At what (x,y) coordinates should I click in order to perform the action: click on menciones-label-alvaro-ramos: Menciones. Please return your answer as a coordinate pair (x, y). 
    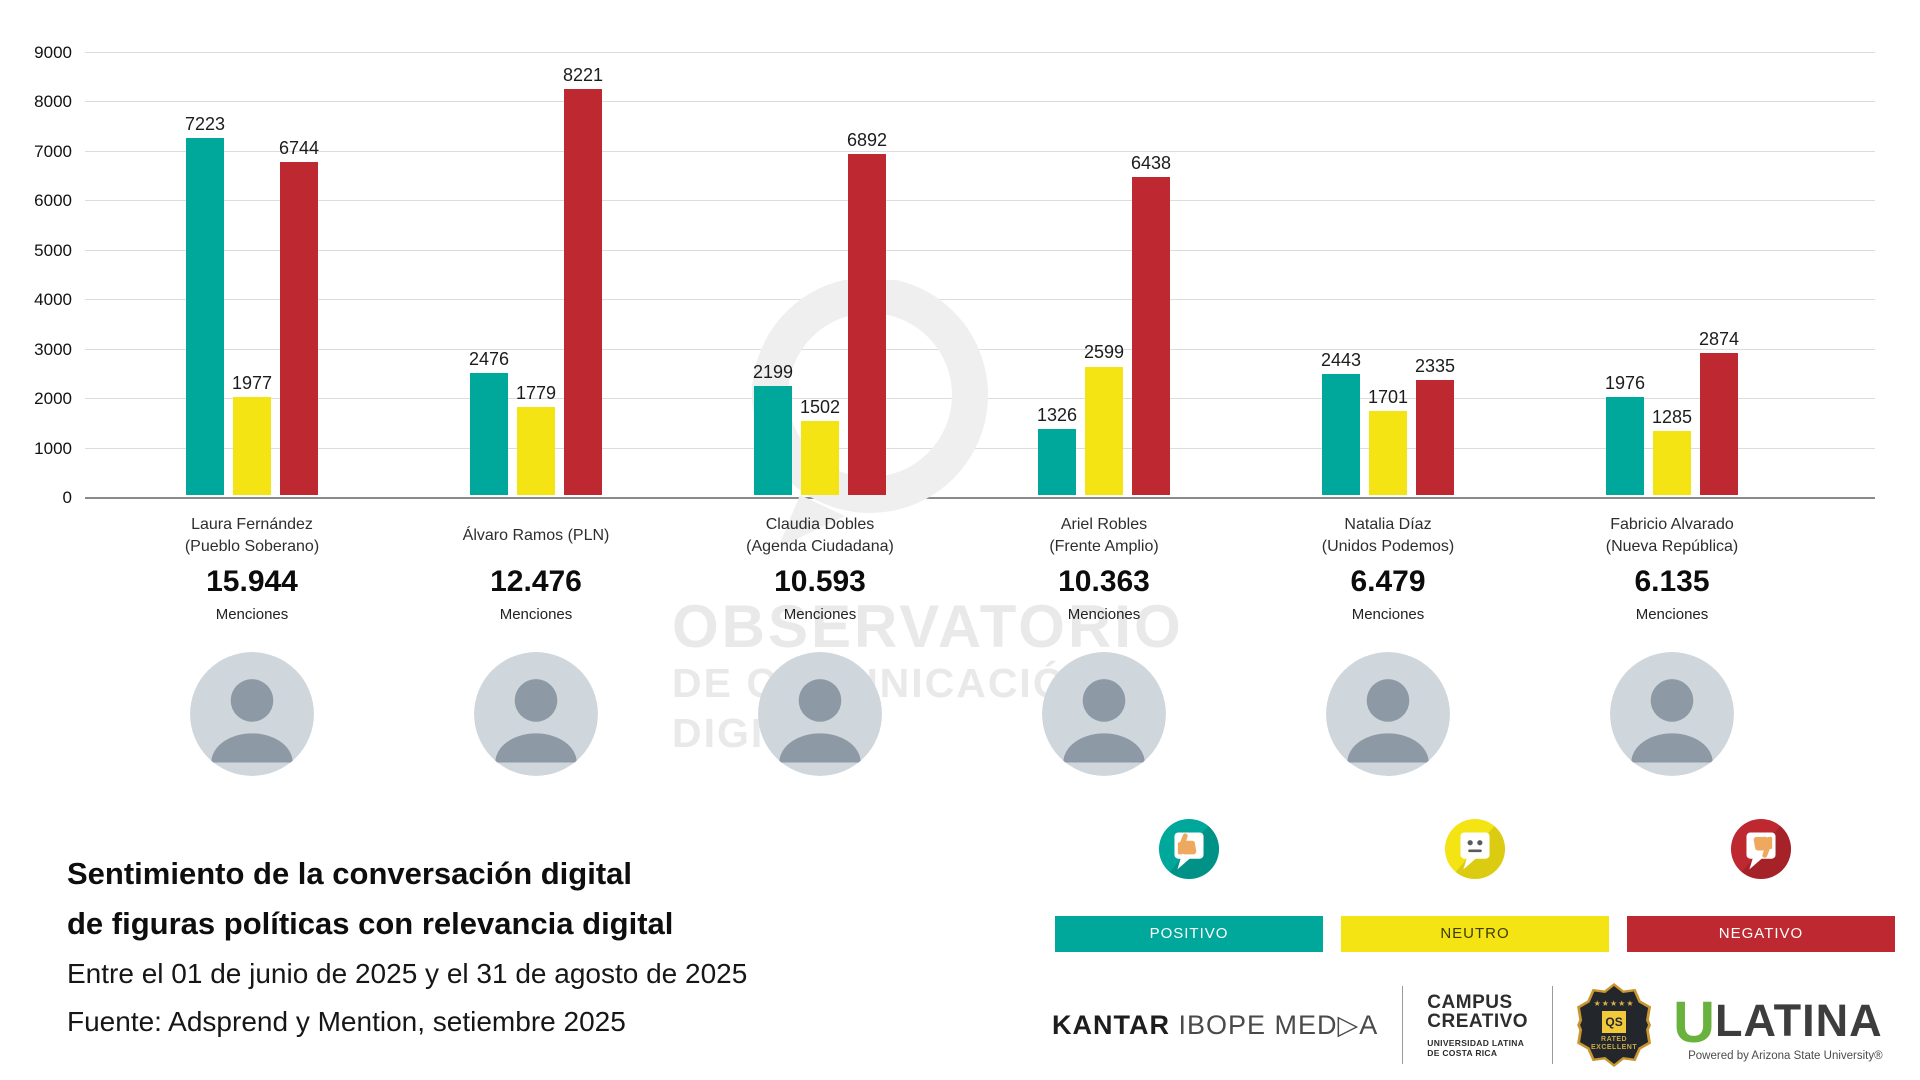
    Looking at the image, I should click on (536, 614).